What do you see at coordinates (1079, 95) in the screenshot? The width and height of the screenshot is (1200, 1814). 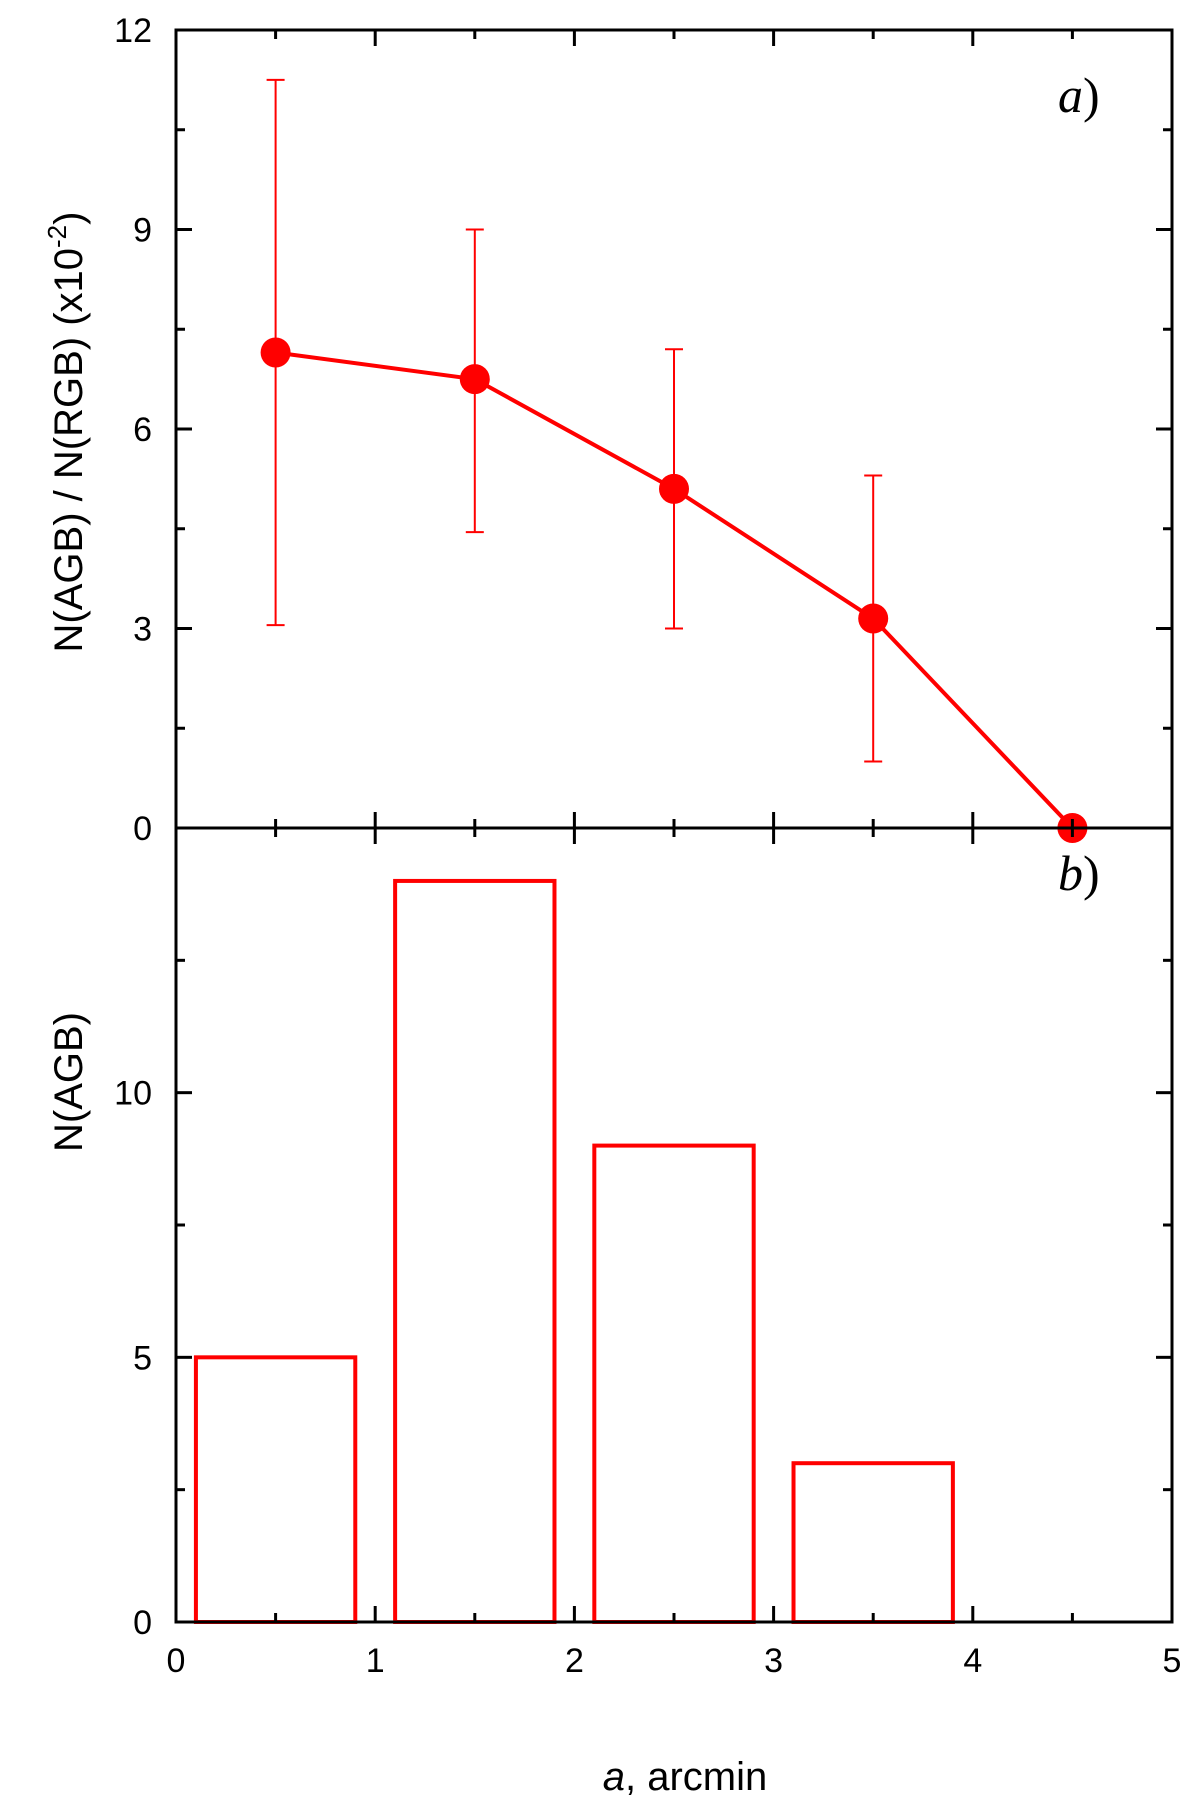 I see `panel-a-label: a)` at bounding box center [1079, 95].